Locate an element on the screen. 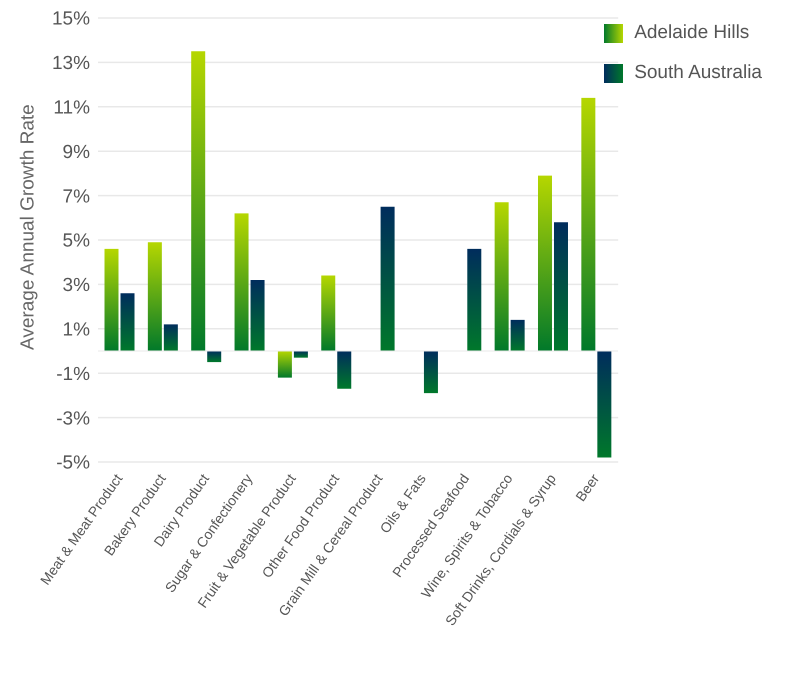 The height and width of the screenshot is (685, 794). y-tick-label: 5% is located at coordinates (76, 241).